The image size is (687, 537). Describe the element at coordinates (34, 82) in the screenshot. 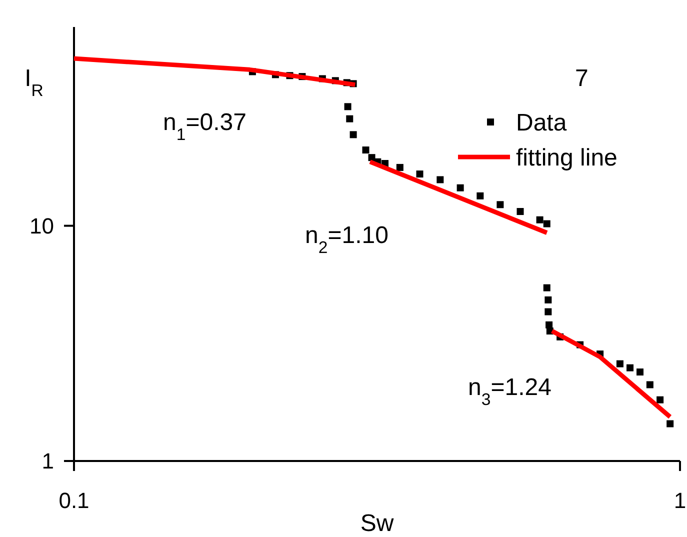

I see `y-axis-title: I$_{R}$` at that location.